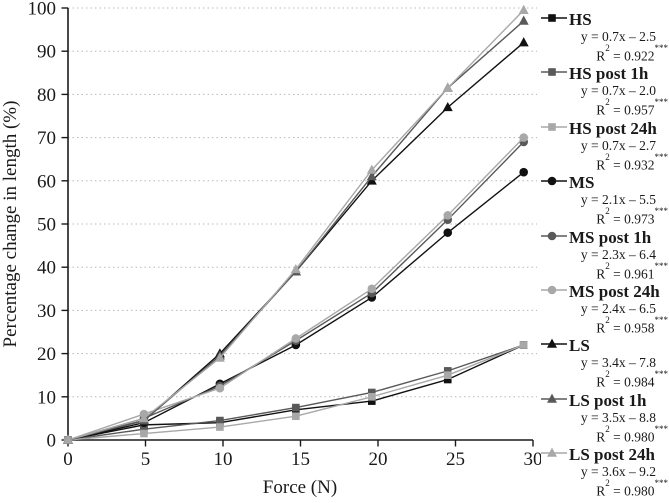 The height and width of the screenshot is (503, 669). Describe the element at coordinates (605, 19) in the screenshot. I see `legend-title-row: HS` at that location.